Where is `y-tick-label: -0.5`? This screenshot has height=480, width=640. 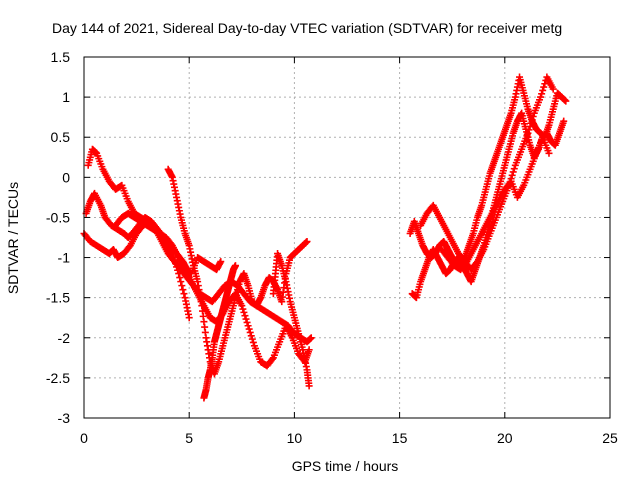
y-tick-label: -0.5 is located at coordinates (58, 217).